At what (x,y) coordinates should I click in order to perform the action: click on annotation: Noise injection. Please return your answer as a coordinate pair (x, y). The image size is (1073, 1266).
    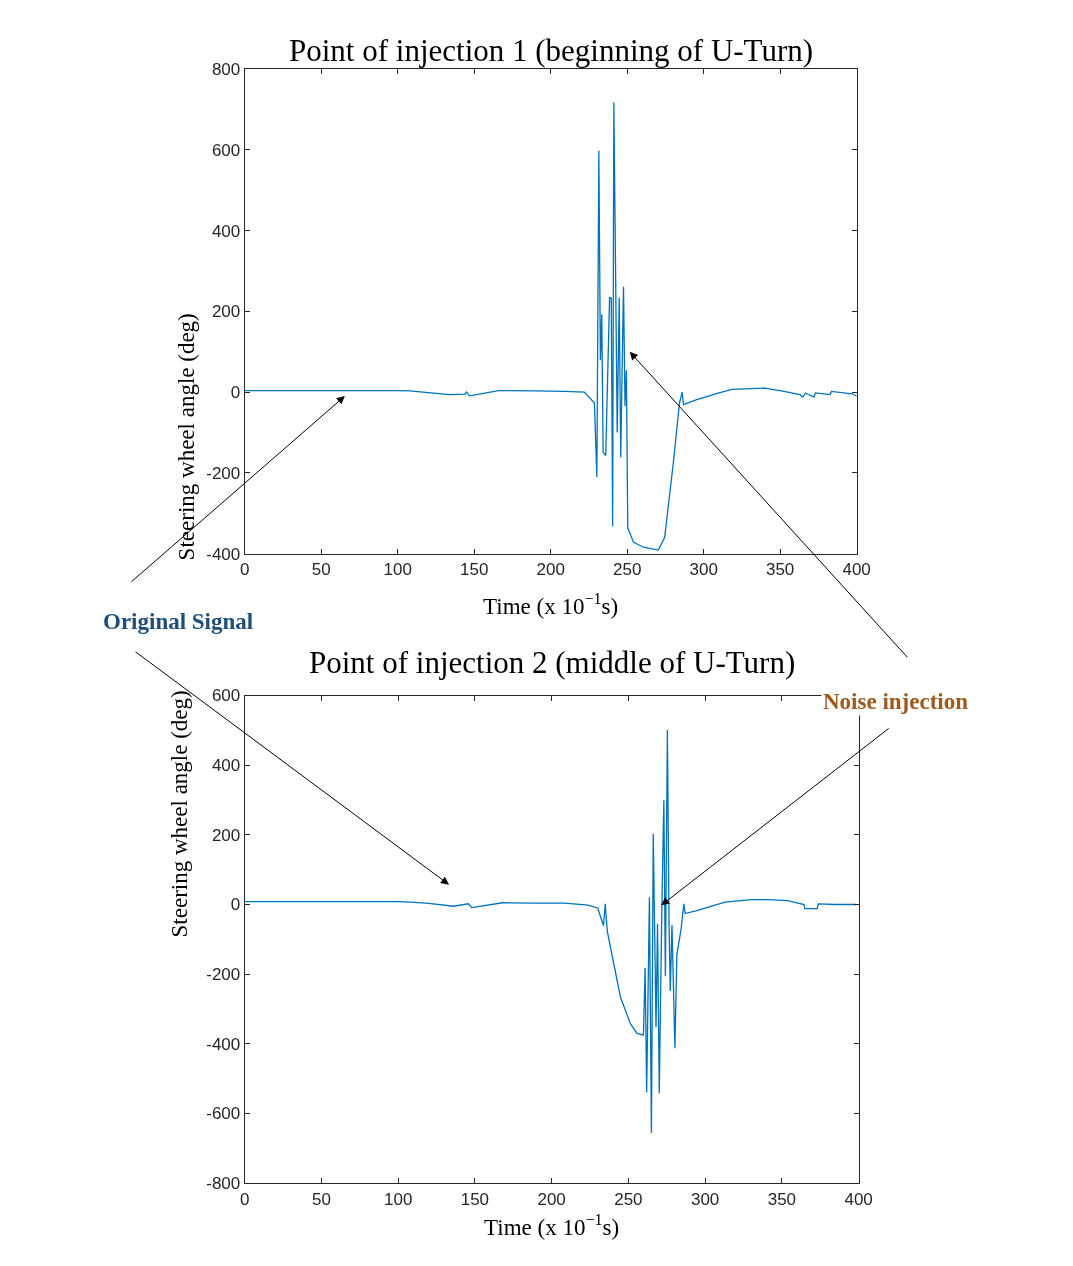
    Looking at the image, I should click on (896, 701).